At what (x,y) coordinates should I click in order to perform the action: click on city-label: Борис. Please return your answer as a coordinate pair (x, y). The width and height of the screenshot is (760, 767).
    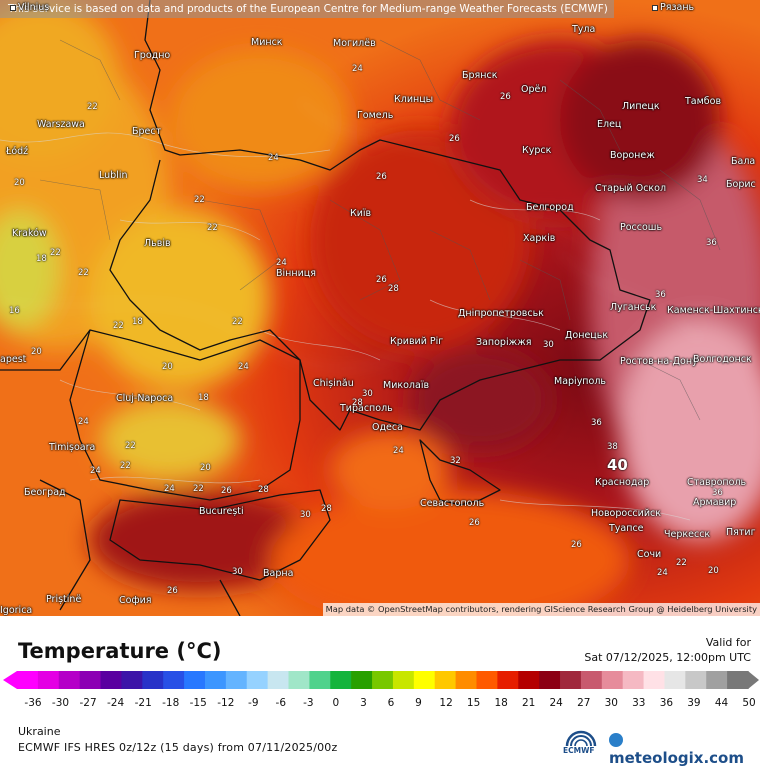
    Looking at the image, I should click on (741, 184).